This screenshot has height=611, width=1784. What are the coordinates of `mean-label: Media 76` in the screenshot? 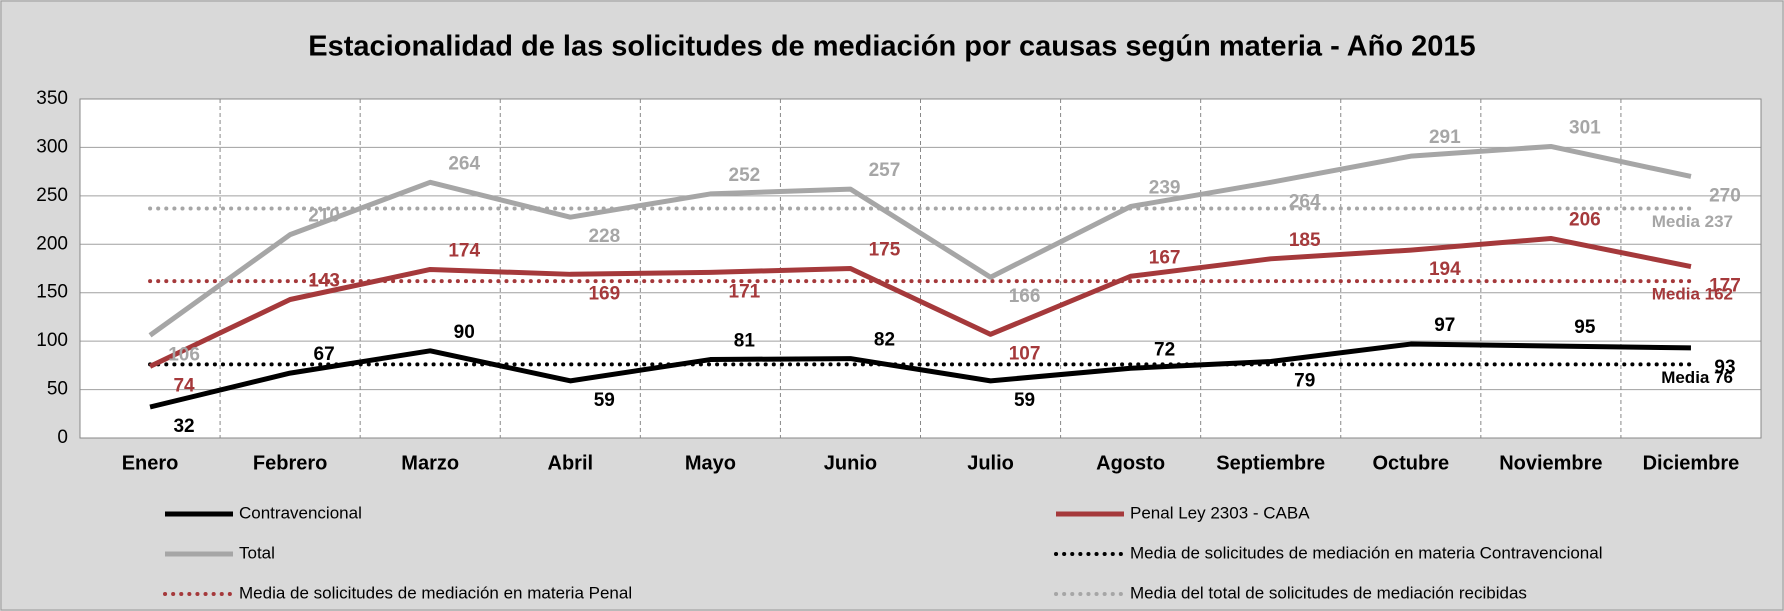 It's located at (1697, 377).